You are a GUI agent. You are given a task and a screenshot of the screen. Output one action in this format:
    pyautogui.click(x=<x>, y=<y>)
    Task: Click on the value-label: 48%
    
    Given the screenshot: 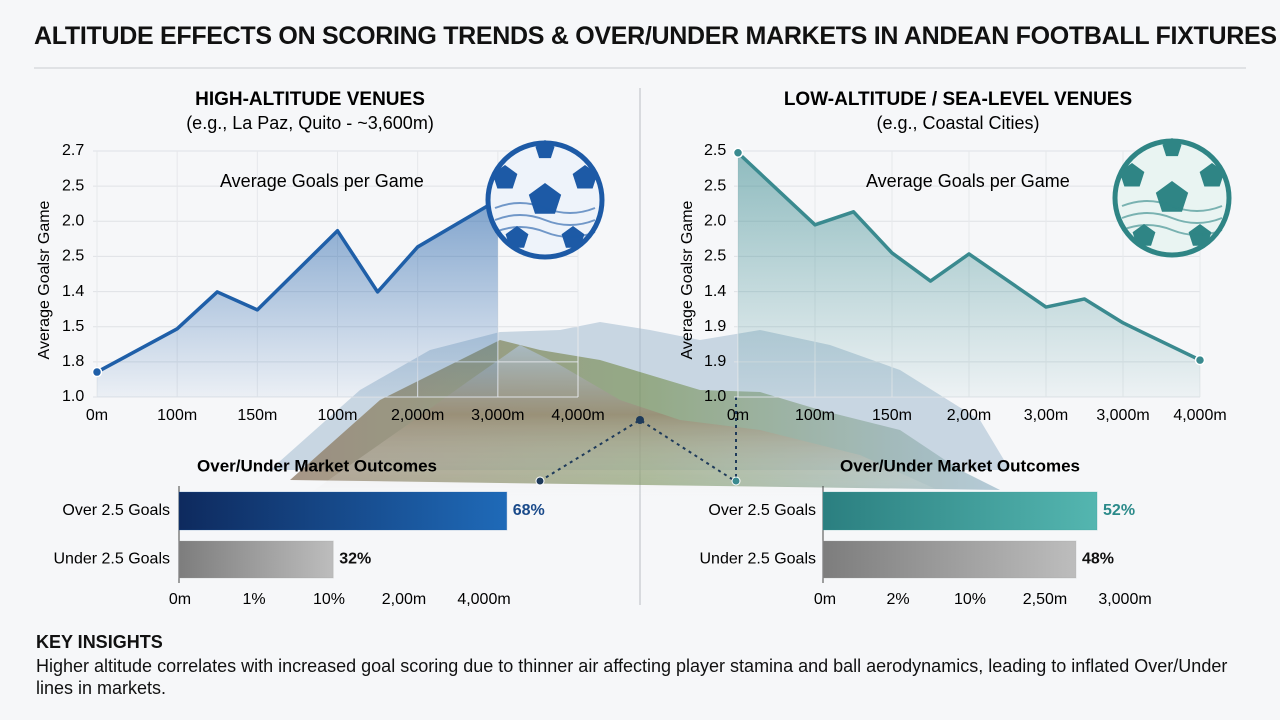 What is the action you would take?
    pyautogui.click(x=1098, y=559)
    